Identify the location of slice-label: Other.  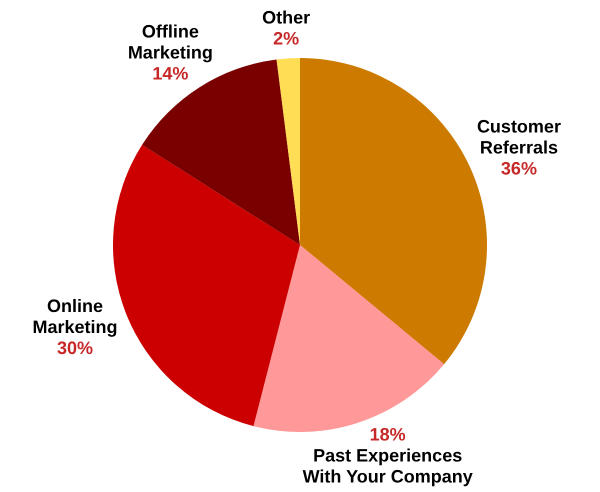
(286, 18).